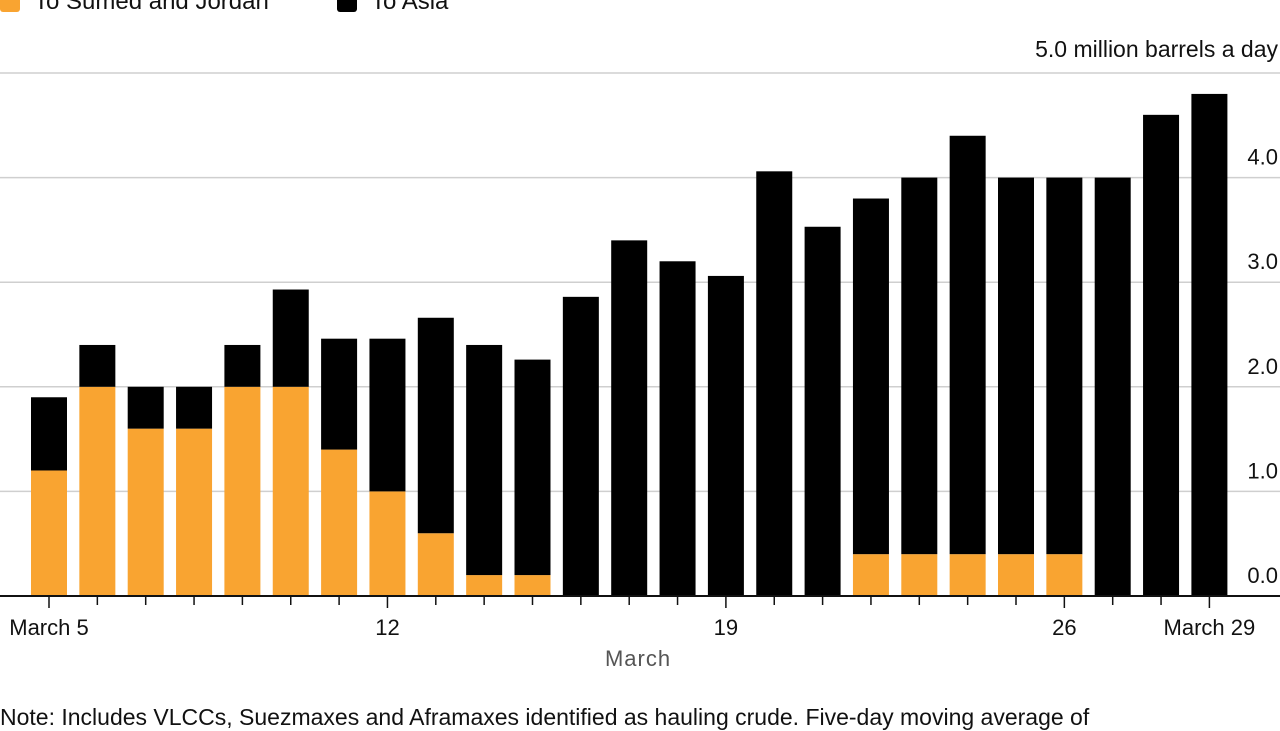  Describe the element at coordinates (1210, 627) in the screenshot. I see `x-tick-label: March 29` at that location.